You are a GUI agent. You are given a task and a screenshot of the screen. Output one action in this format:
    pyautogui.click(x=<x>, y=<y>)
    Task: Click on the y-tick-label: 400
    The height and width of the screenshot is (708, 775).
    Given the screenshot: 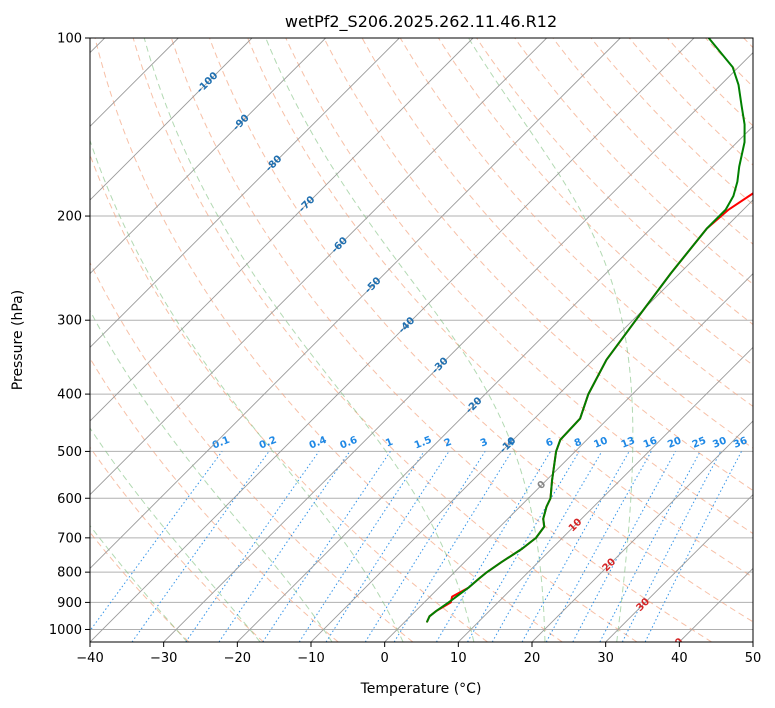 What is the action you would take?
    pyautogui.click(x=69, y=395)
    